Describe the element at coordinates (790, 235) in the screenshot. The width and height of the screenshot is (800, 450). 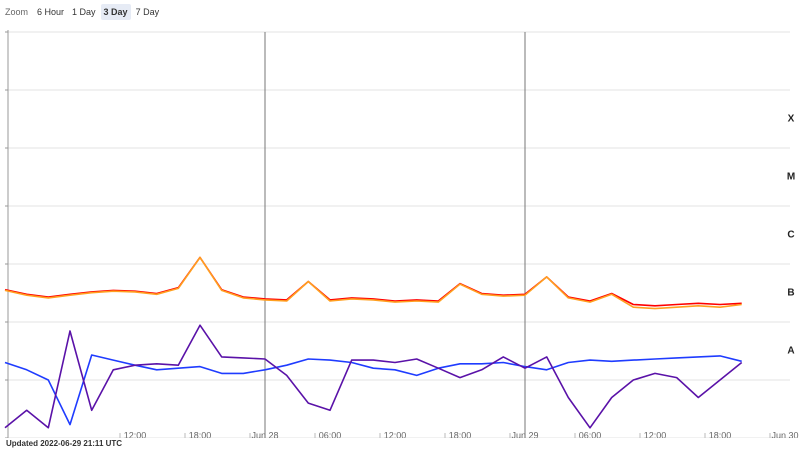
I see `class-label: C` at that location.